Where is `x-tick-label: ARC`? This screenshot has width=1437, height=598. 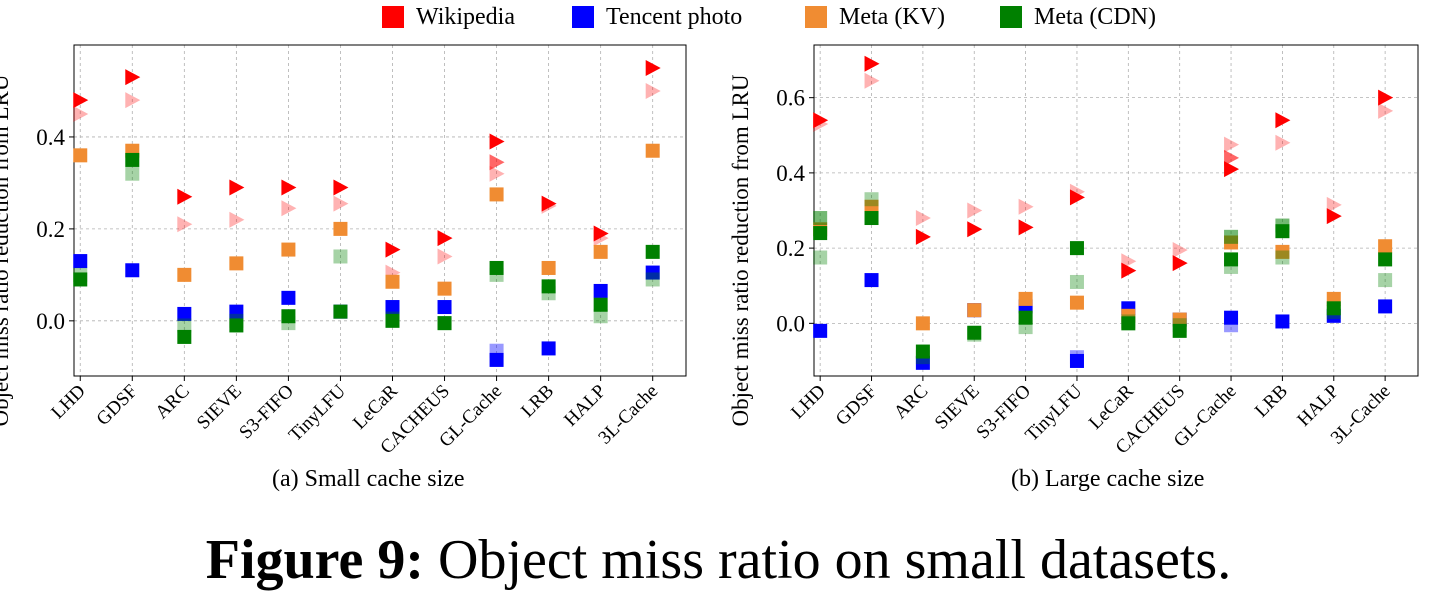
x-tick-label: ARC is located at coordinates (911, 402).